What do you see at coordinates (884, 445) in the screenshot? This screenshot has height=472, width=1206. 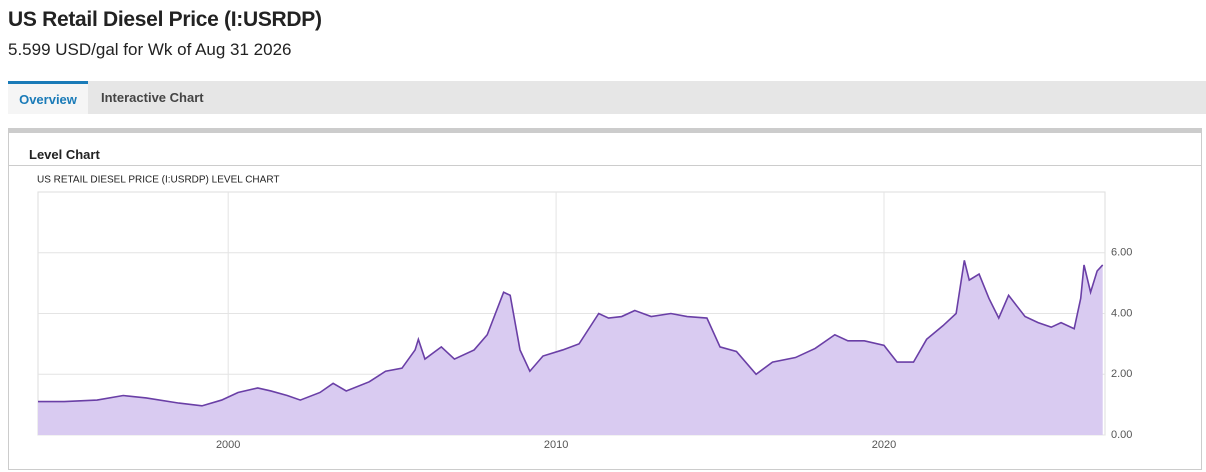 I see `x-tick-label: 2020` at bounding box center [884, 445].